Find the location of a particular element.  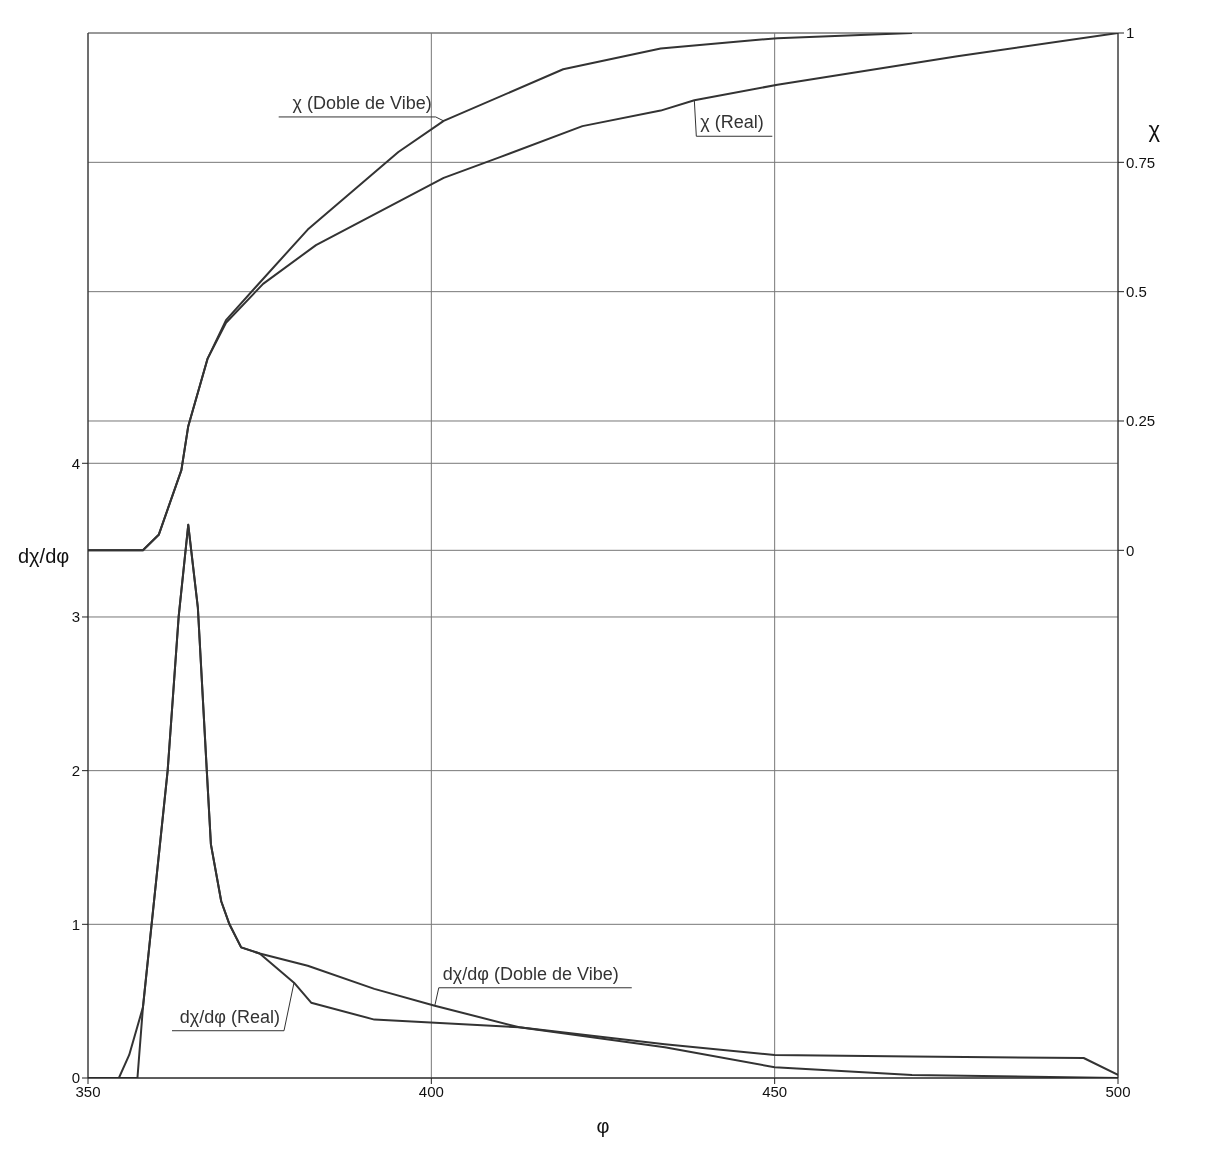

series-label: dχ/dφ (Doble de Vibe) is located at coordinates (530, 973).